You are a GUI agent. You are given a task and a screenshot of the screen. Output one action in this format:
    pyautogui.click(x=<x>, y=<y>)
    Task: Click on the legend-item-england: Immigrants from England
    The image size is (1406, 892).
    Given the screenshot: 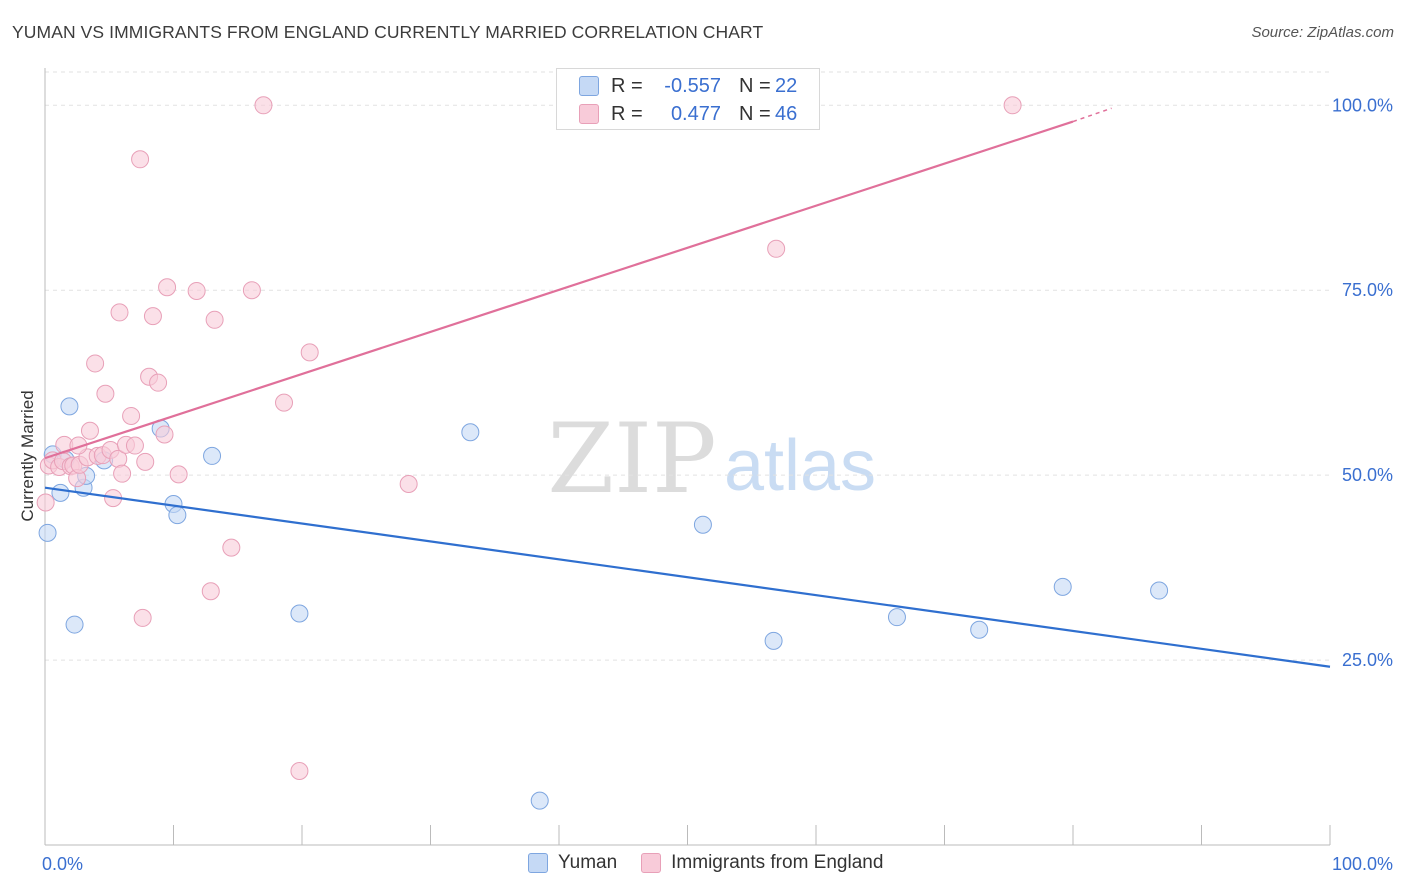 What is the action you would take?
    pyautogui.click(x=762, y=863)
    